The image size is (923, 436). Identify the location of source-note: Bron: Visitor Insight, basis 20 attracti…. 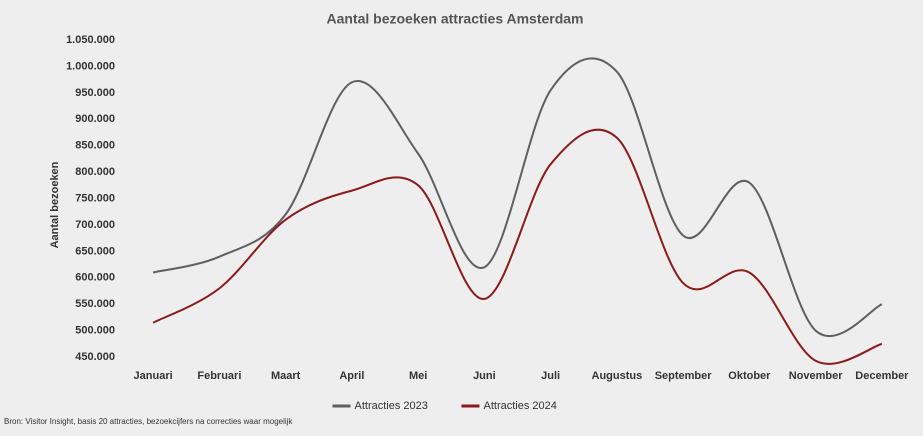
(148, 421).